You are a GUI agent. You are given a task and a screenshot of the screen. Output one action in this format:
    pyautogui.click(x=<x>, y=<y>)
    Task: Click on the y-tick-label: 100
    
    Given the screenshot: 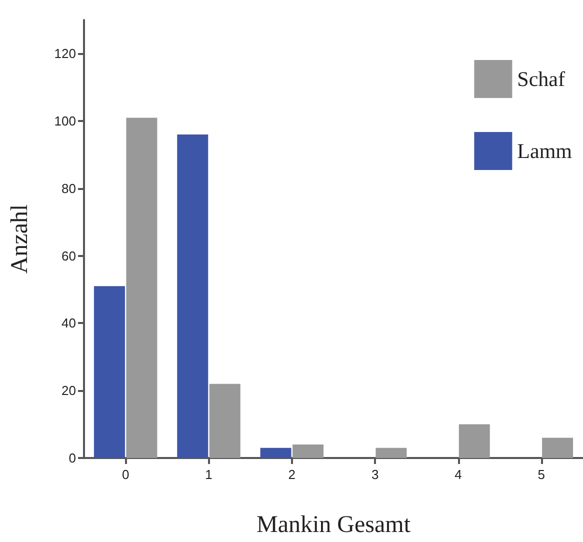 What is the action you would take?
    pyautogui.click(x=65, y=121)
    